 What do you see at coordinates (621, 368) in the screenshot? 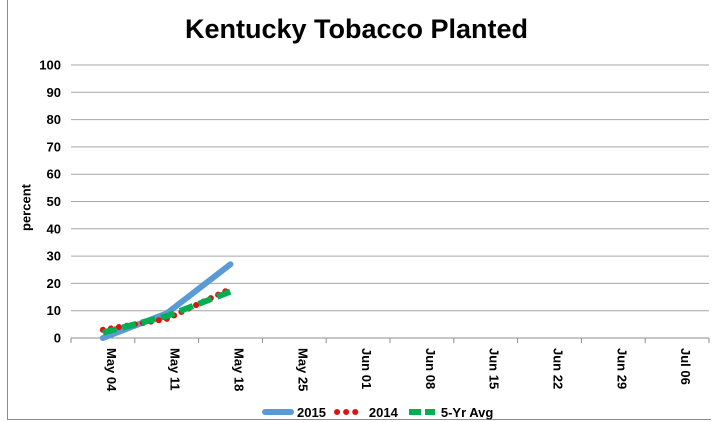
I see `x-tick-label: Jun 29` at bounding box center [621, 368].